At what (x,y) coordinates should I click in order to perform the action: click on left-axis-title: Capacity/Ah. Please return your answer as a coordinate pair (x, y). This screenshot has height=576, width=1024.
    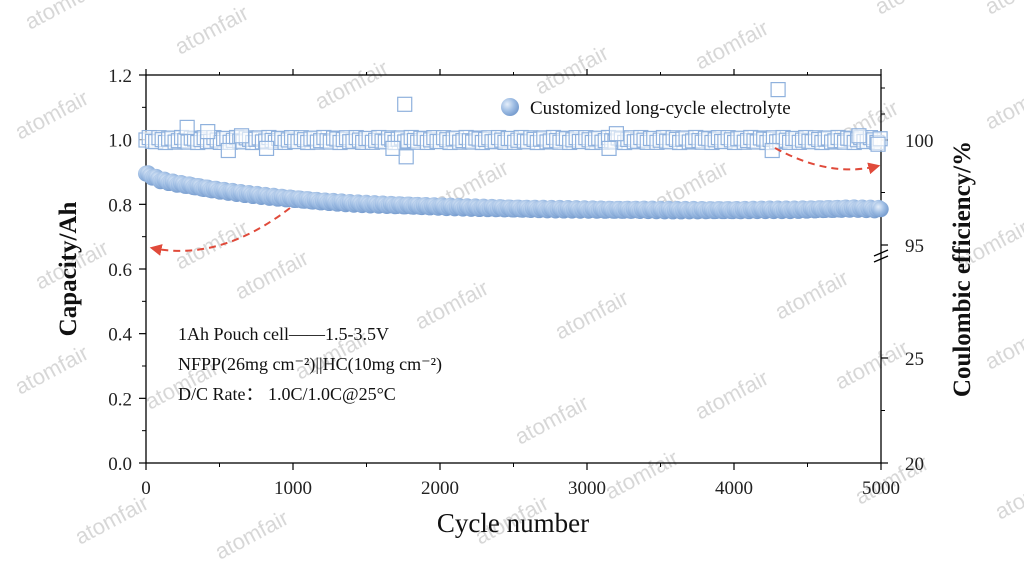
    Looking at the image, I should click on (68, 269).